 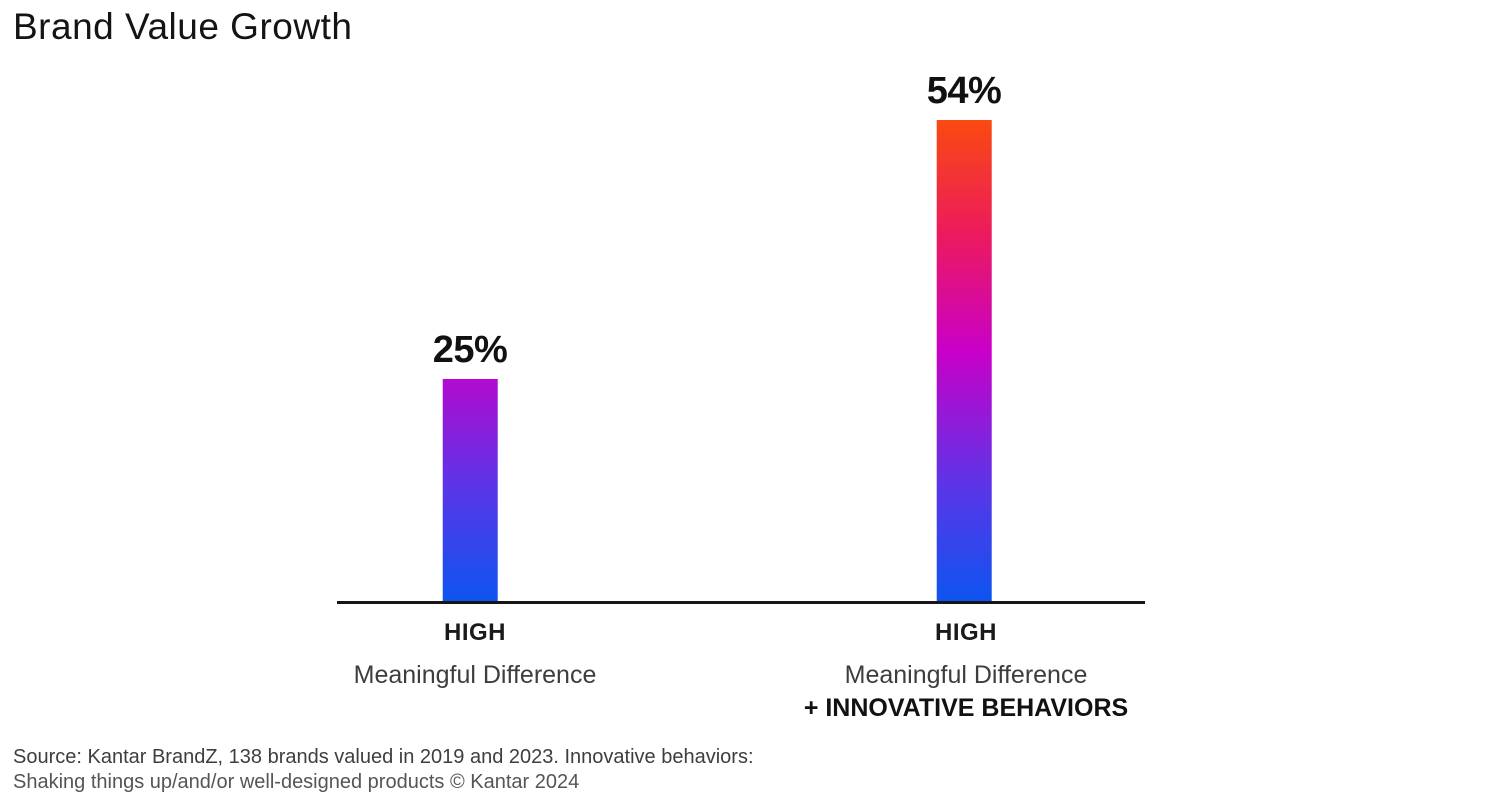 I want to click on bar-value-label: 25%, so click(x=470, y=350).